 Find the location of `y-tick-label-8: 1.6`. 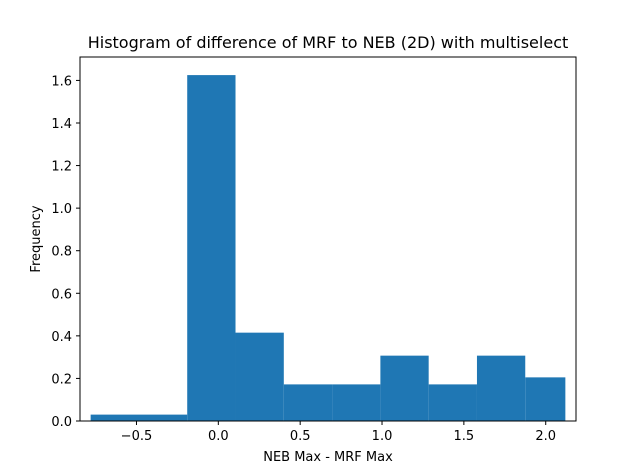

y-tick-label-8: 1.6 is located at coordinates (61, 81).